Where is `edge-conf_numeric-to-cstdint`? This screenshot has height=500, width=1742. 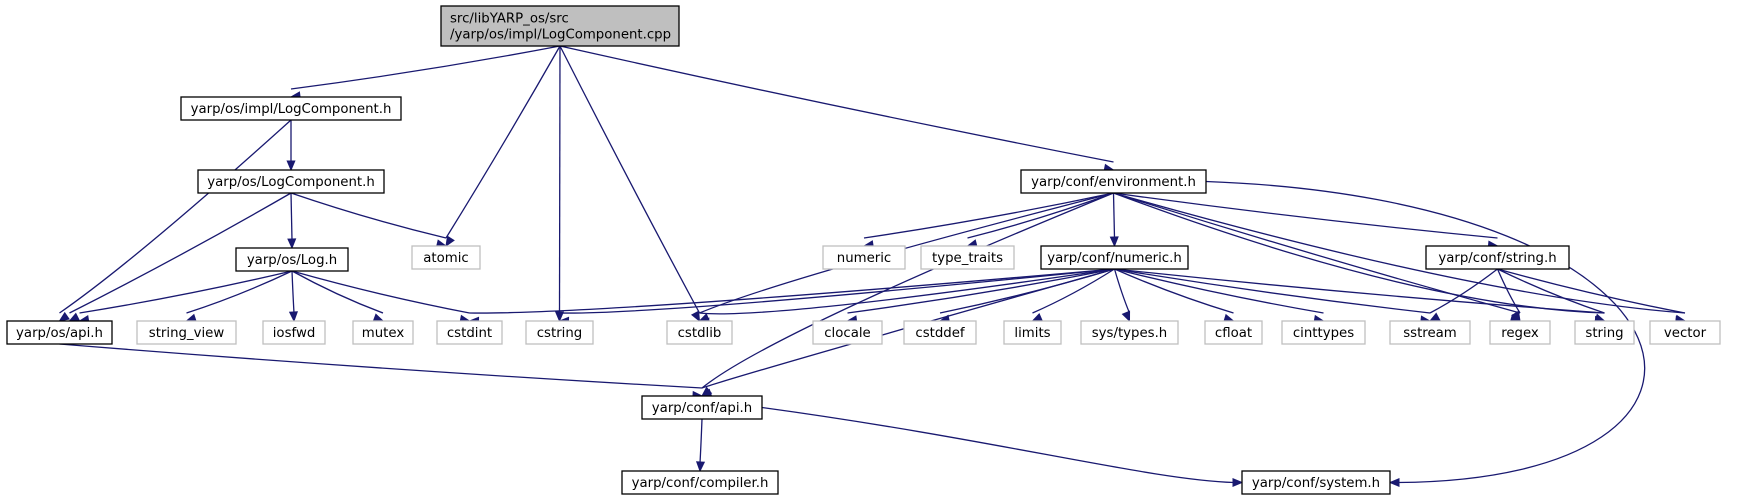 edge-conf_numeric-to-cstdint is located at coordinates (792, 291).